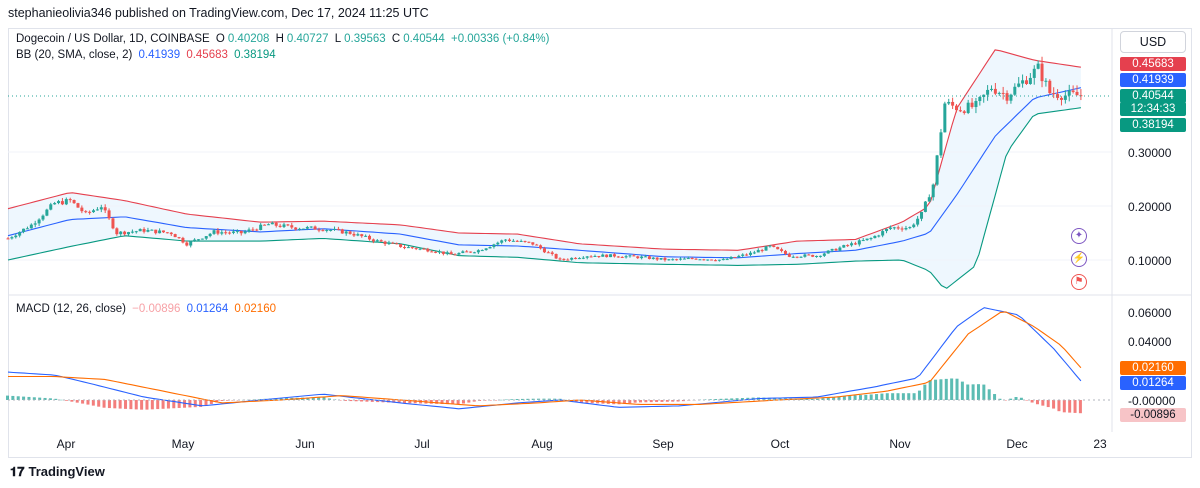 Image resolution: width=1200 pixels, height=488 pixels. What do you see at coordinates (74, 55) in the screenshot?
I see `bb-label: BB (20, SMA, close, 2)` at bounding box center [74, 55].